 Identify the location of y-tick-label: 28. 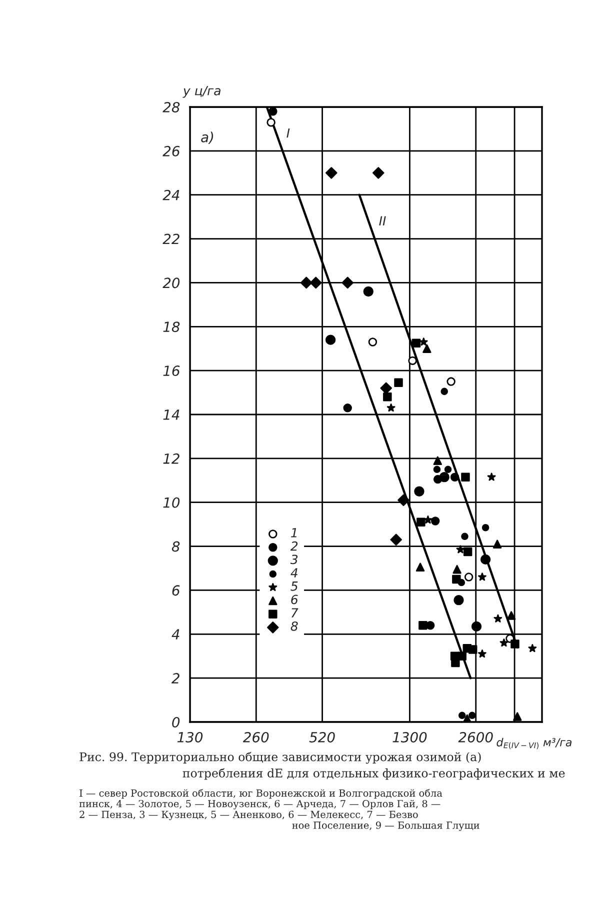
(171, 107).